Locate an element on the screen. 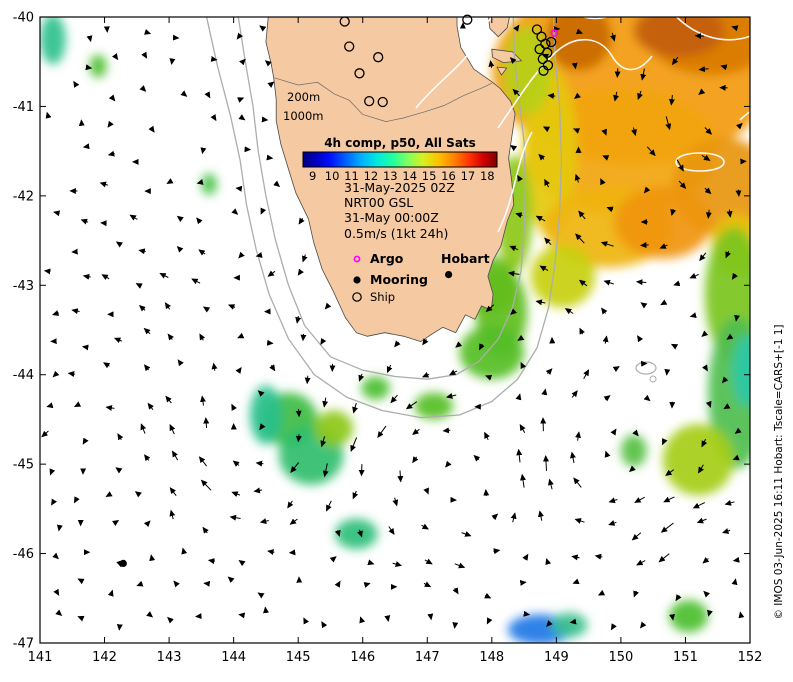 This screenshot has width=793, height=682. y-axis-label: -47 is located at coordinates (23, 644).